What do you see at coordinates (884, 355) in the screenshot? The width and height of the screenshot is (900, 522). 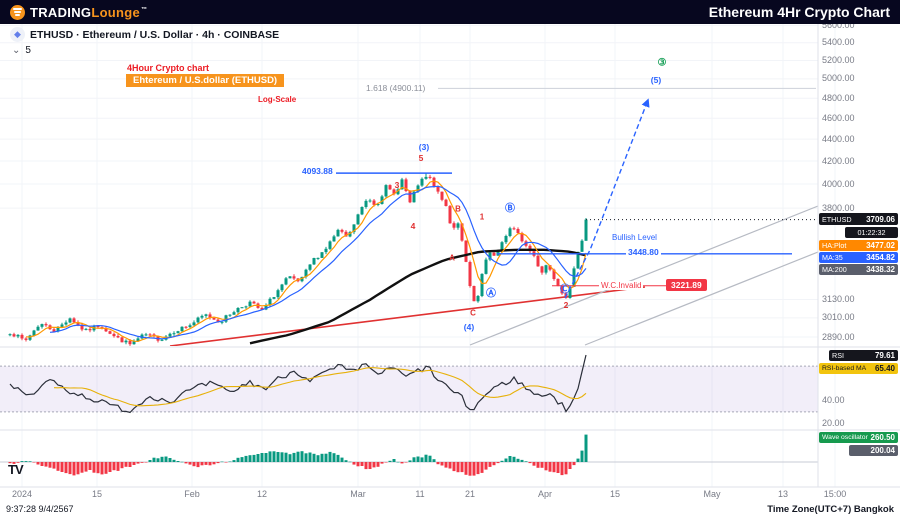 I see `rsi-value: 79.61` at bounding box center [884, 355].